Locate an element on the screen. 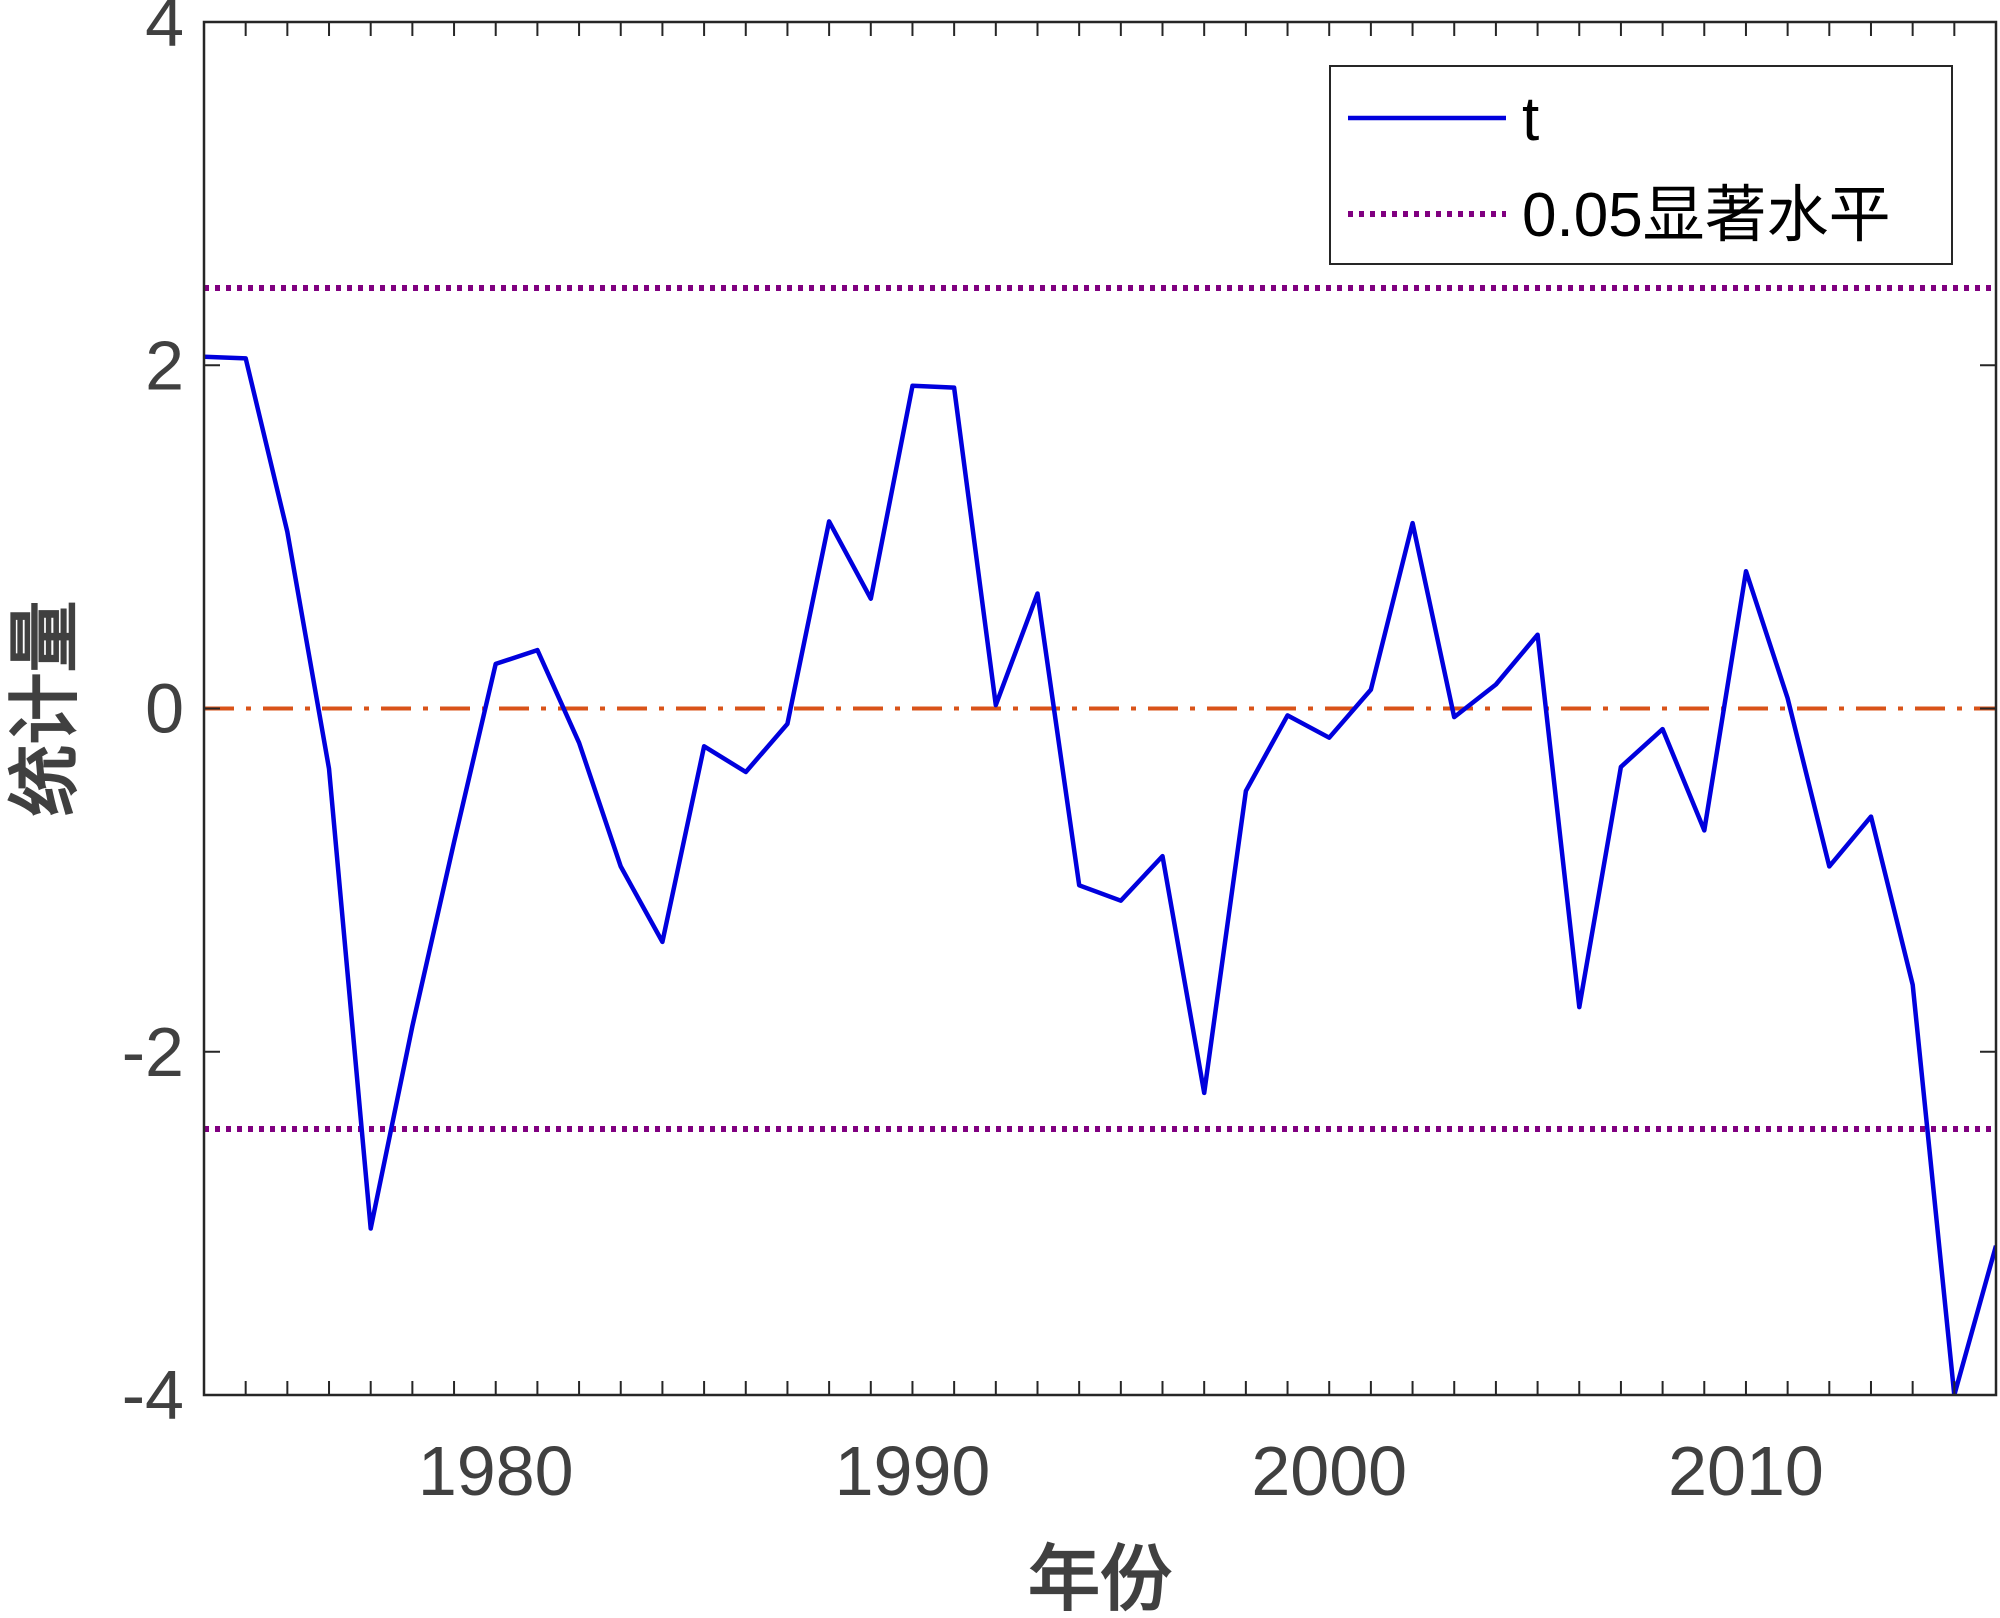 The image size is (2000, 1618). y-axis-title: 统计量 is located at coordinates (44, 708).